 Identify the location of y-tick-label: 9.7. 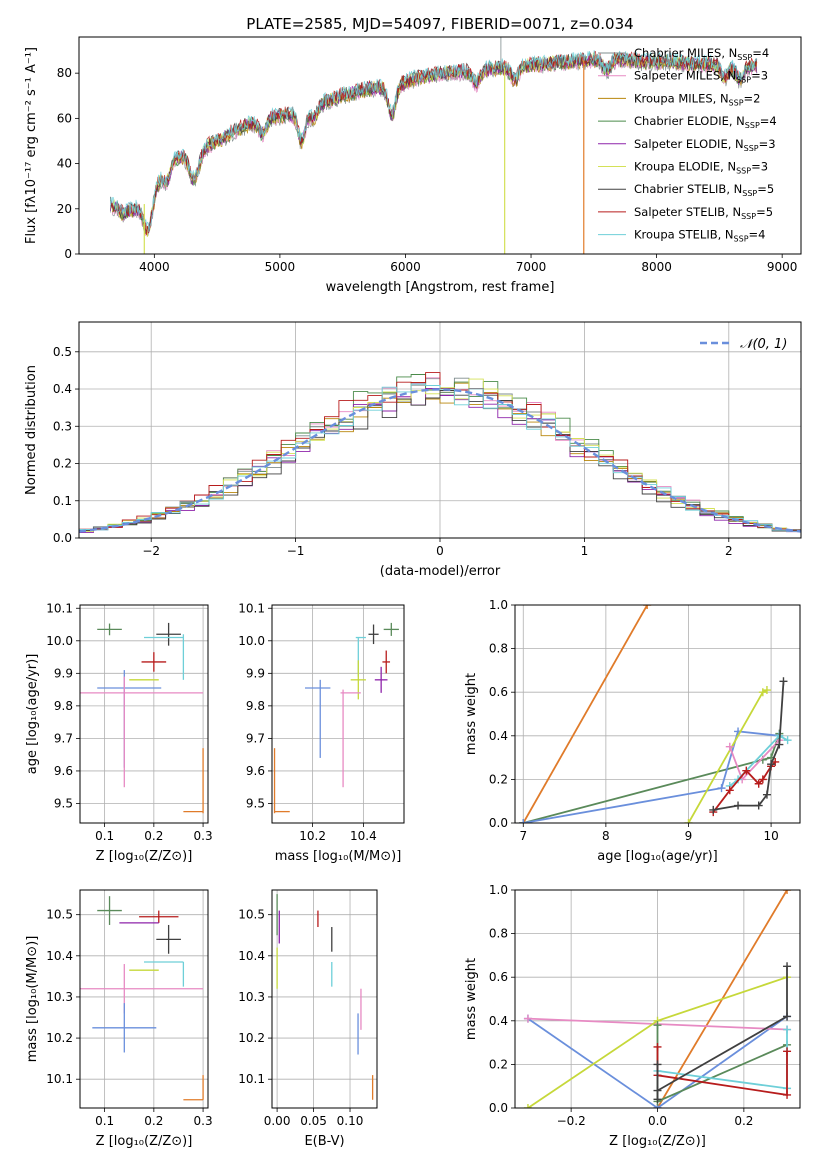
(63, 738).